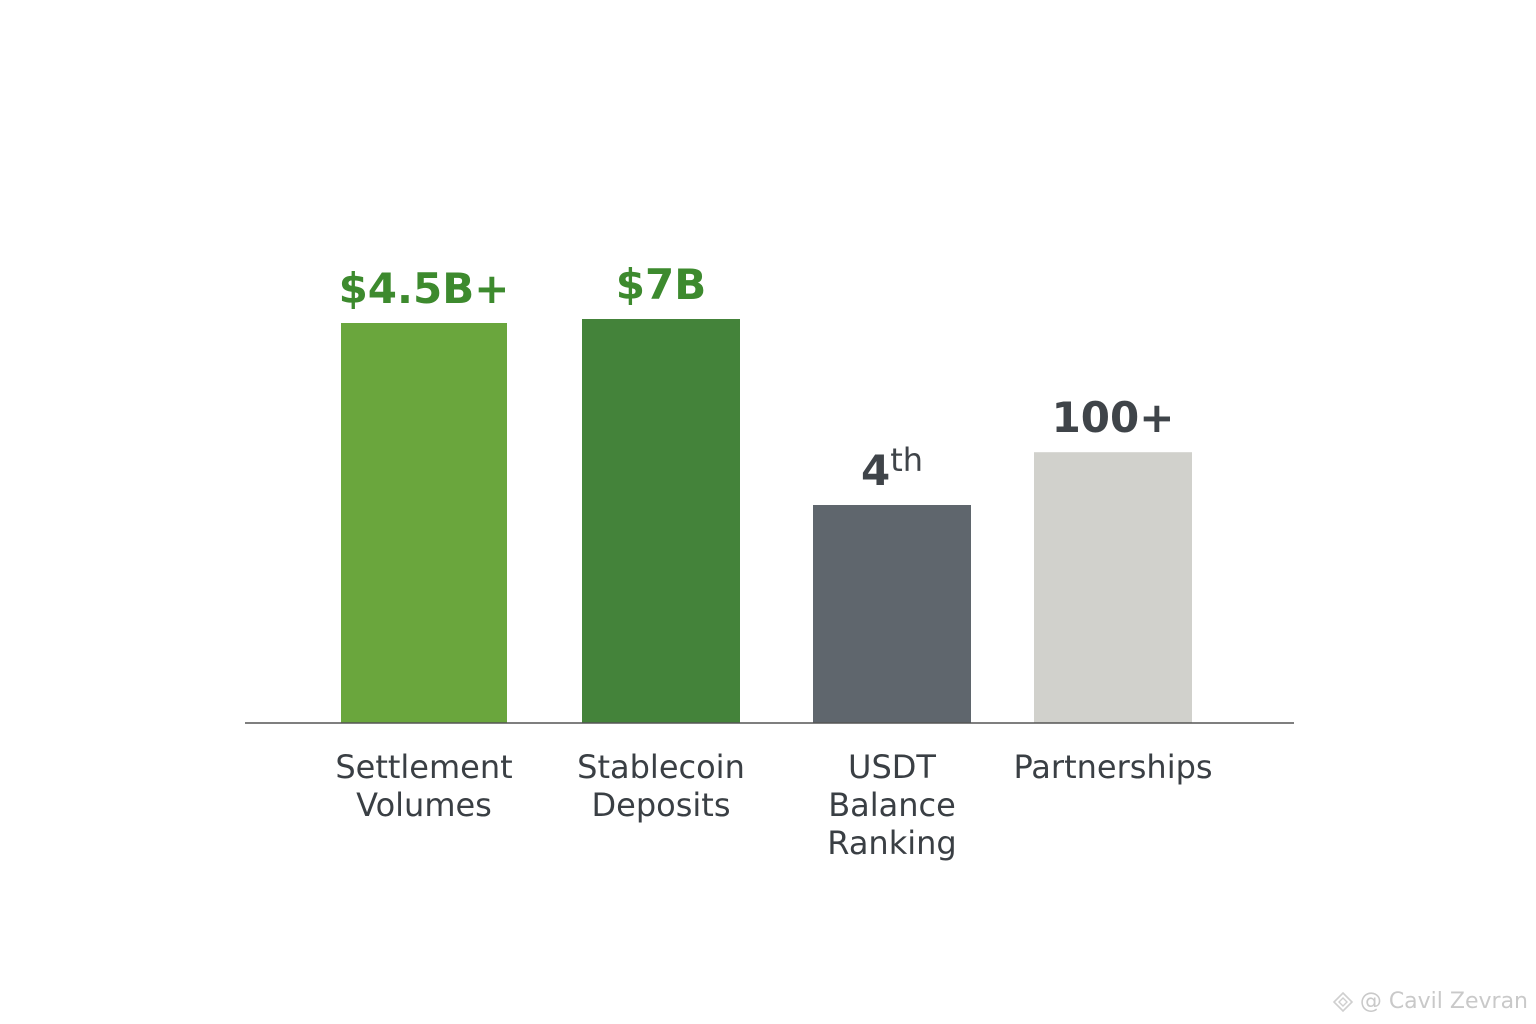 Image resolution: width=1536 pixels, height=1024 pixels. What do you see at coordinates (661, 284) in the screenshot?
I see `data-label-2: $7B` at bounding box center [661, 284].